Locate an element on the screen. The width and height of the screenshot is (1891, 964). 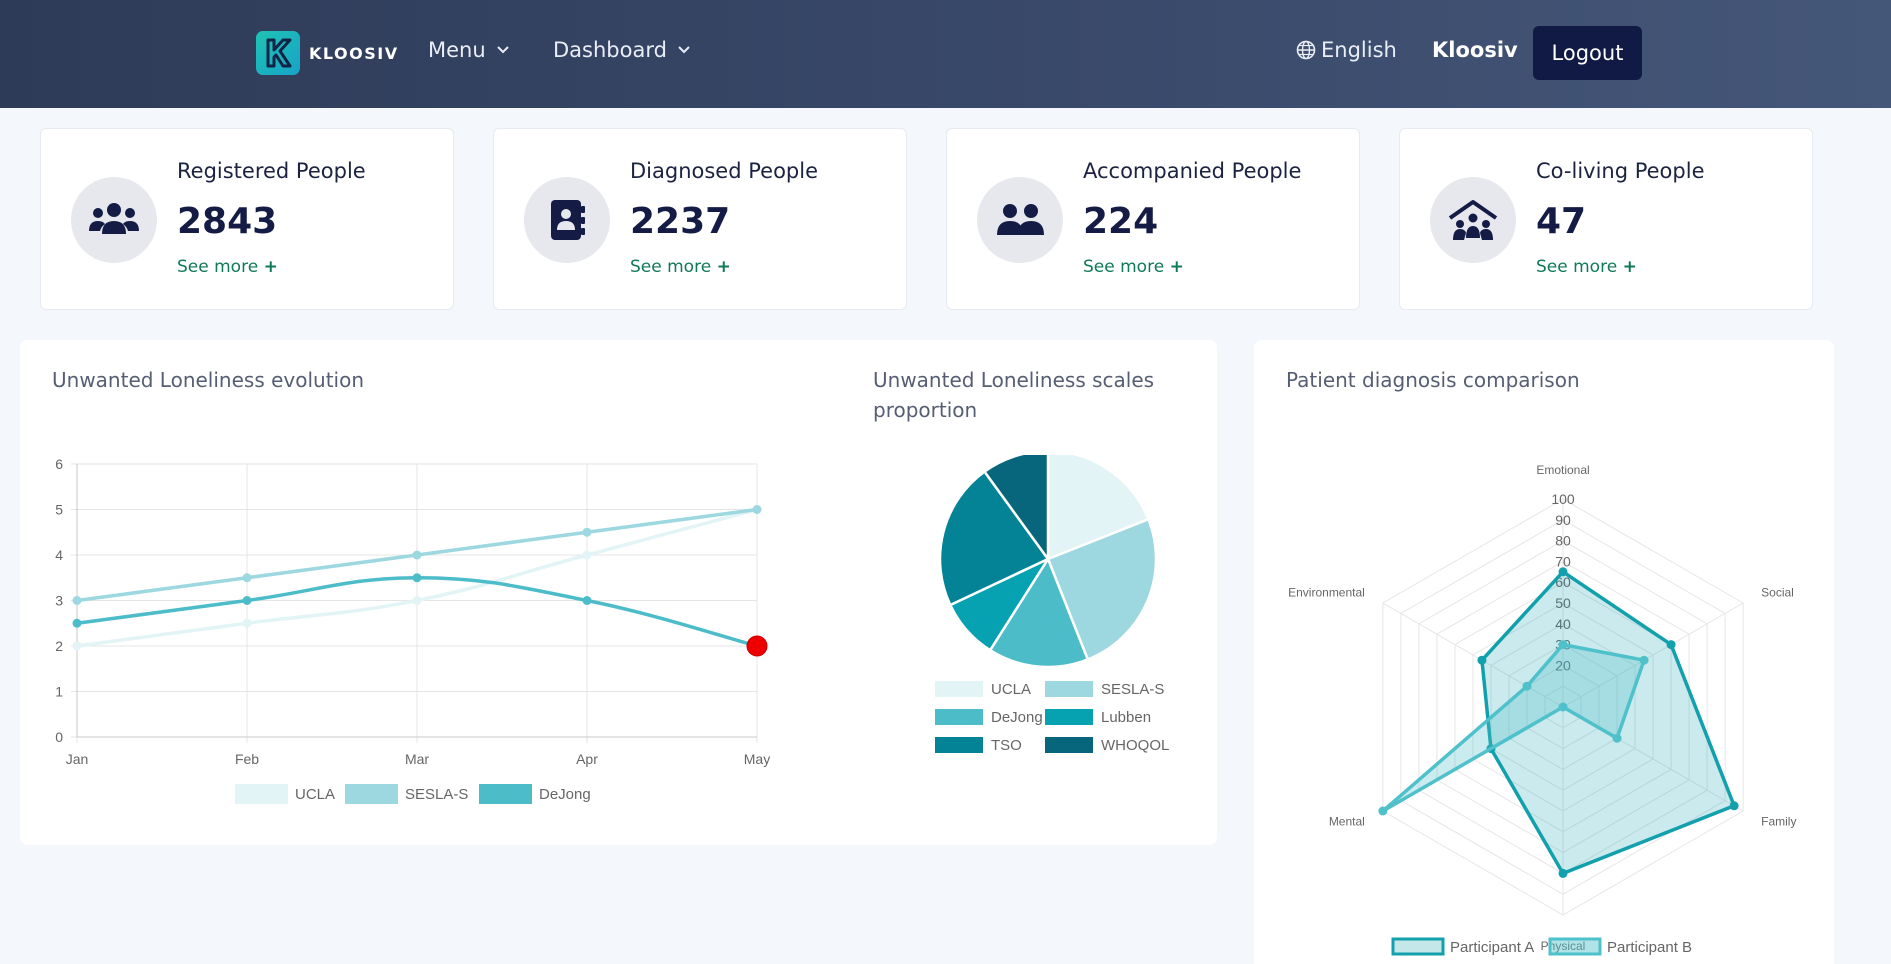
stat-card-accompanied: Accompanied People 224 See more + is located at coordinates (1153, 219).